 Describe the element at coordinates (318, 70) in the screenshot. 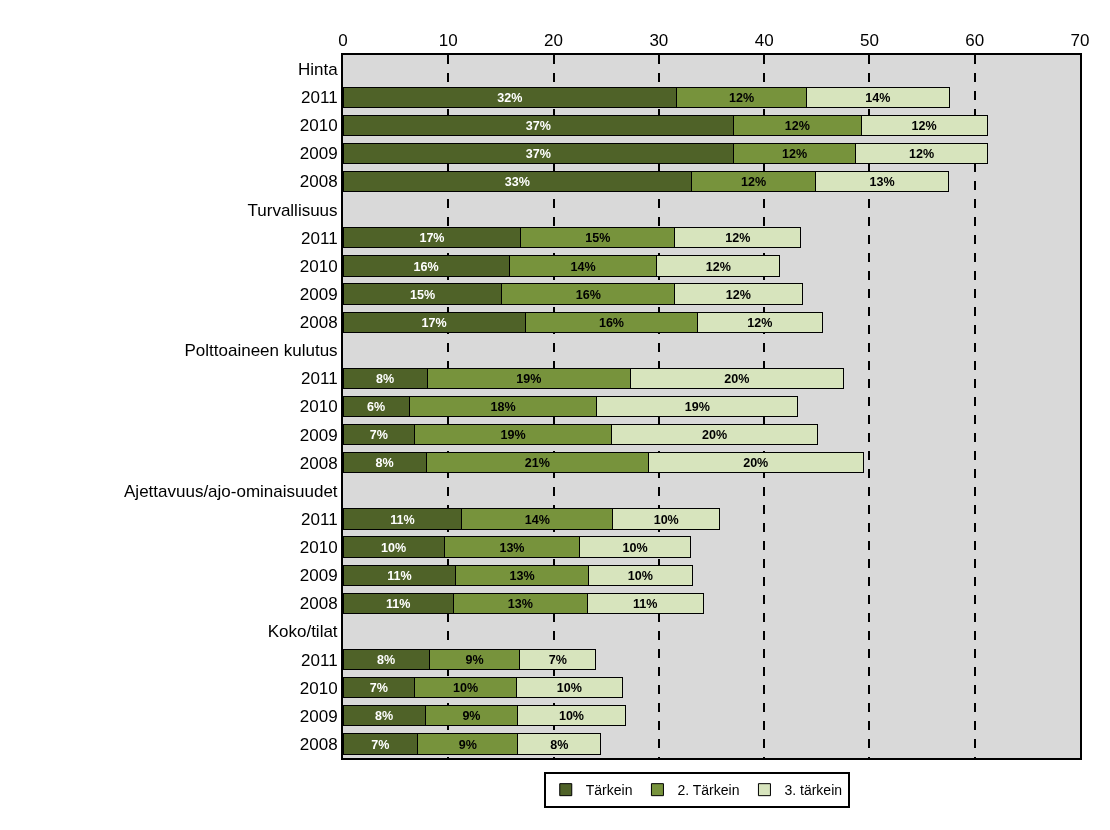

I see `y-tick-label: Hinta` at that location.